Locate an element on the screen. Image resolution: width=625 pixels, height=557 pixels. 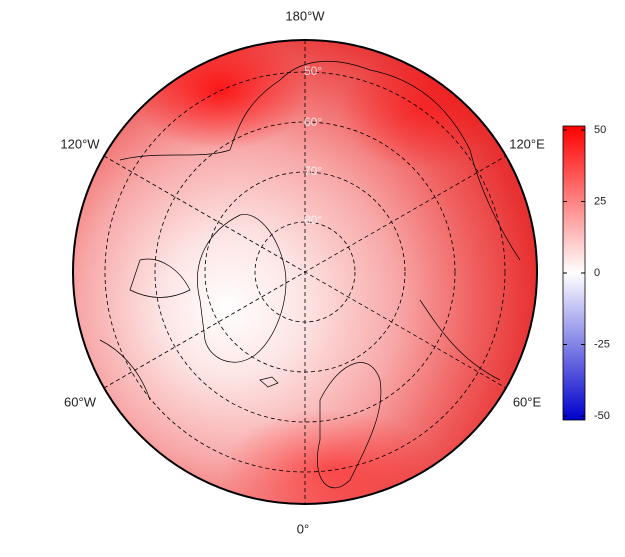
colorbar-tick-label: -50 is located at coordinates (602, 416).